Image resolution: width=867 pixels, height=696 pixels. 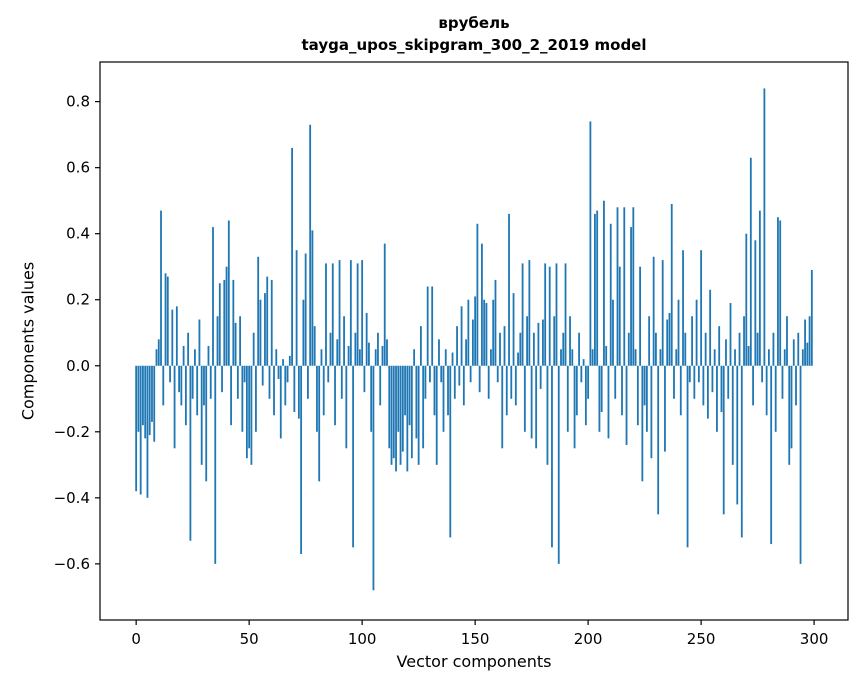 I want to click on x-tick-label: 150, so click(x=475, y=639).